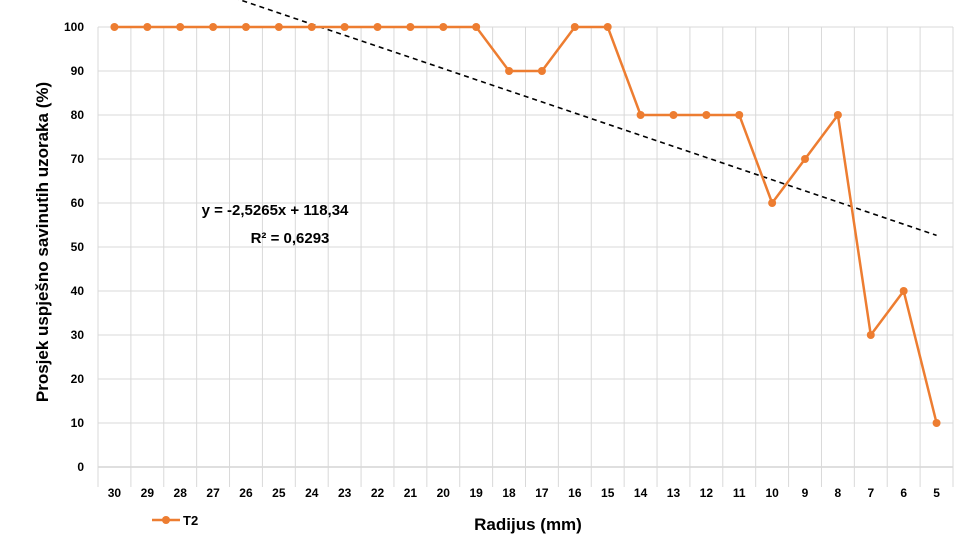  What do you see at coordinates (74, 27) in the screenshot?
I see `y-tick-label: 100` at bounding box center [74, 27].